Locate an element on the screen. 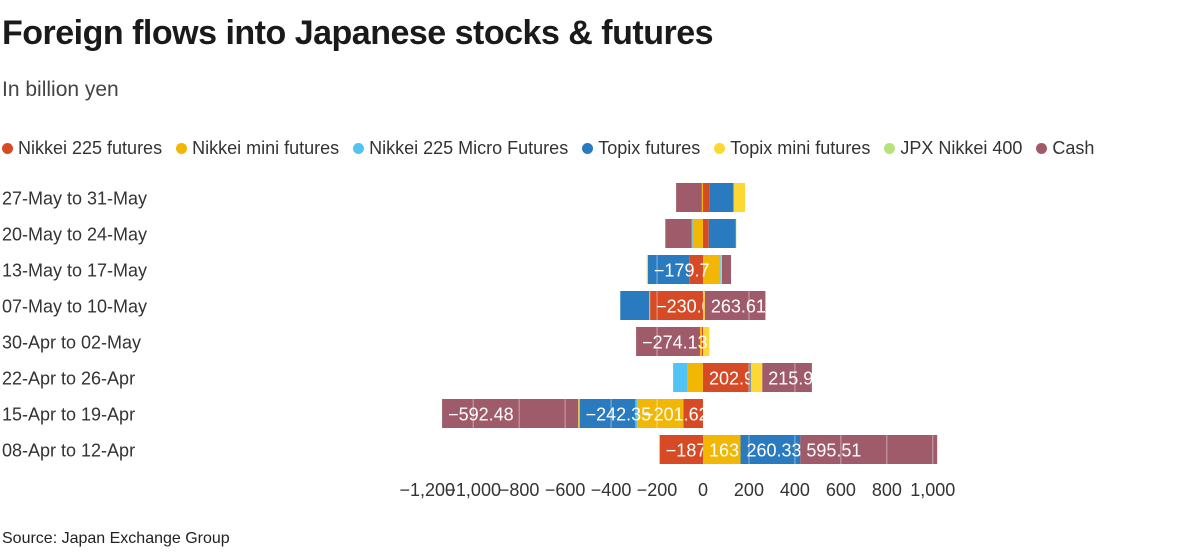 This screenshot has height=554, width=1200. legend-item: JPX Nikkei 400 is located at coordinates (953, 148).